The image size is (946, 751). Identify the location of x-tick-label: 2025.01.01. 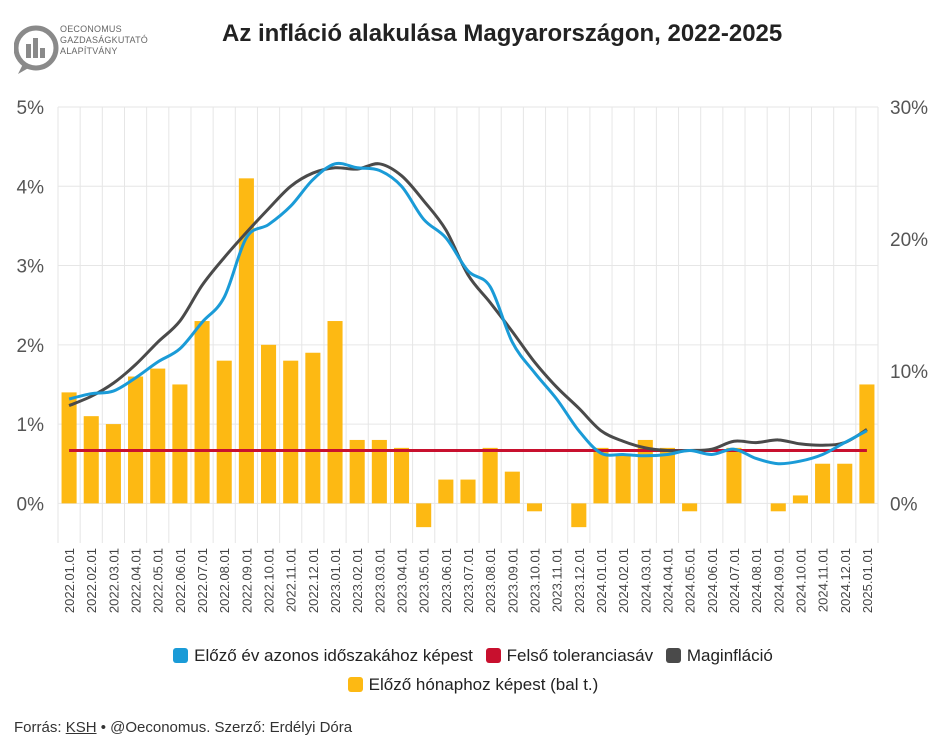
(867, 580).